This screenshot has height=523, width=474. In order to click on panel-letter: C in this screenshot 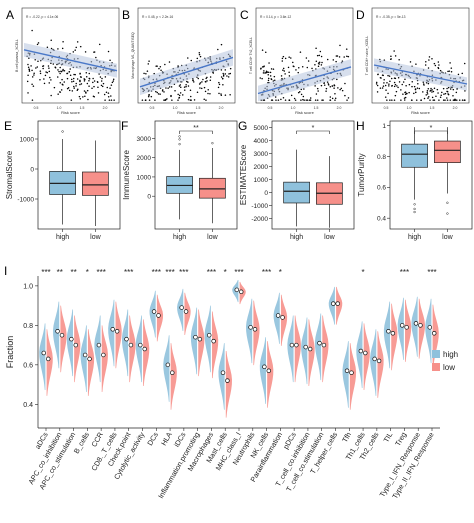, I will do `click(244, 15)`.